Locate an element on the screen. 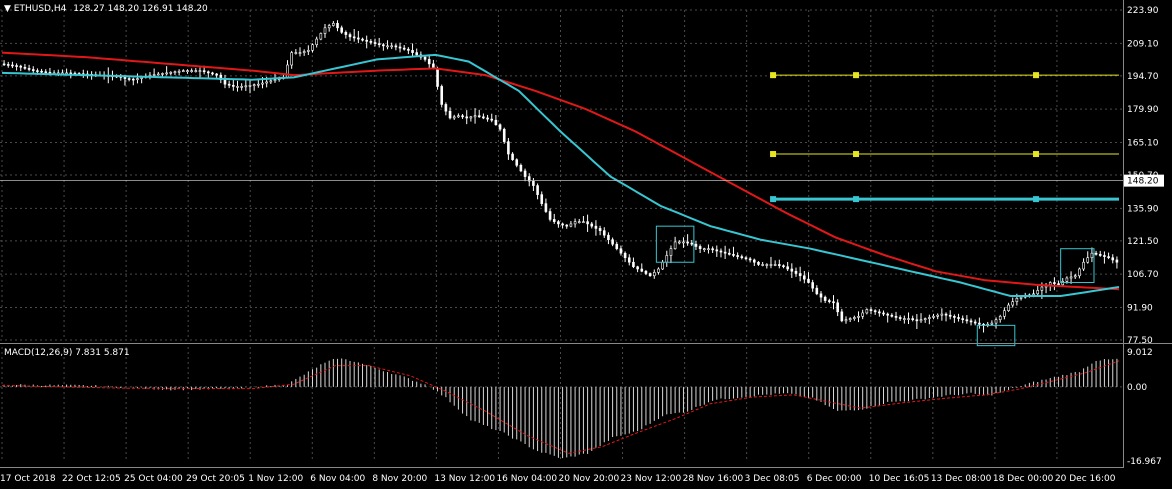 This screenshot has height=489, width=1172. time-tick-label: 29 Oct 20:05 is located at coordinates (215, 479).